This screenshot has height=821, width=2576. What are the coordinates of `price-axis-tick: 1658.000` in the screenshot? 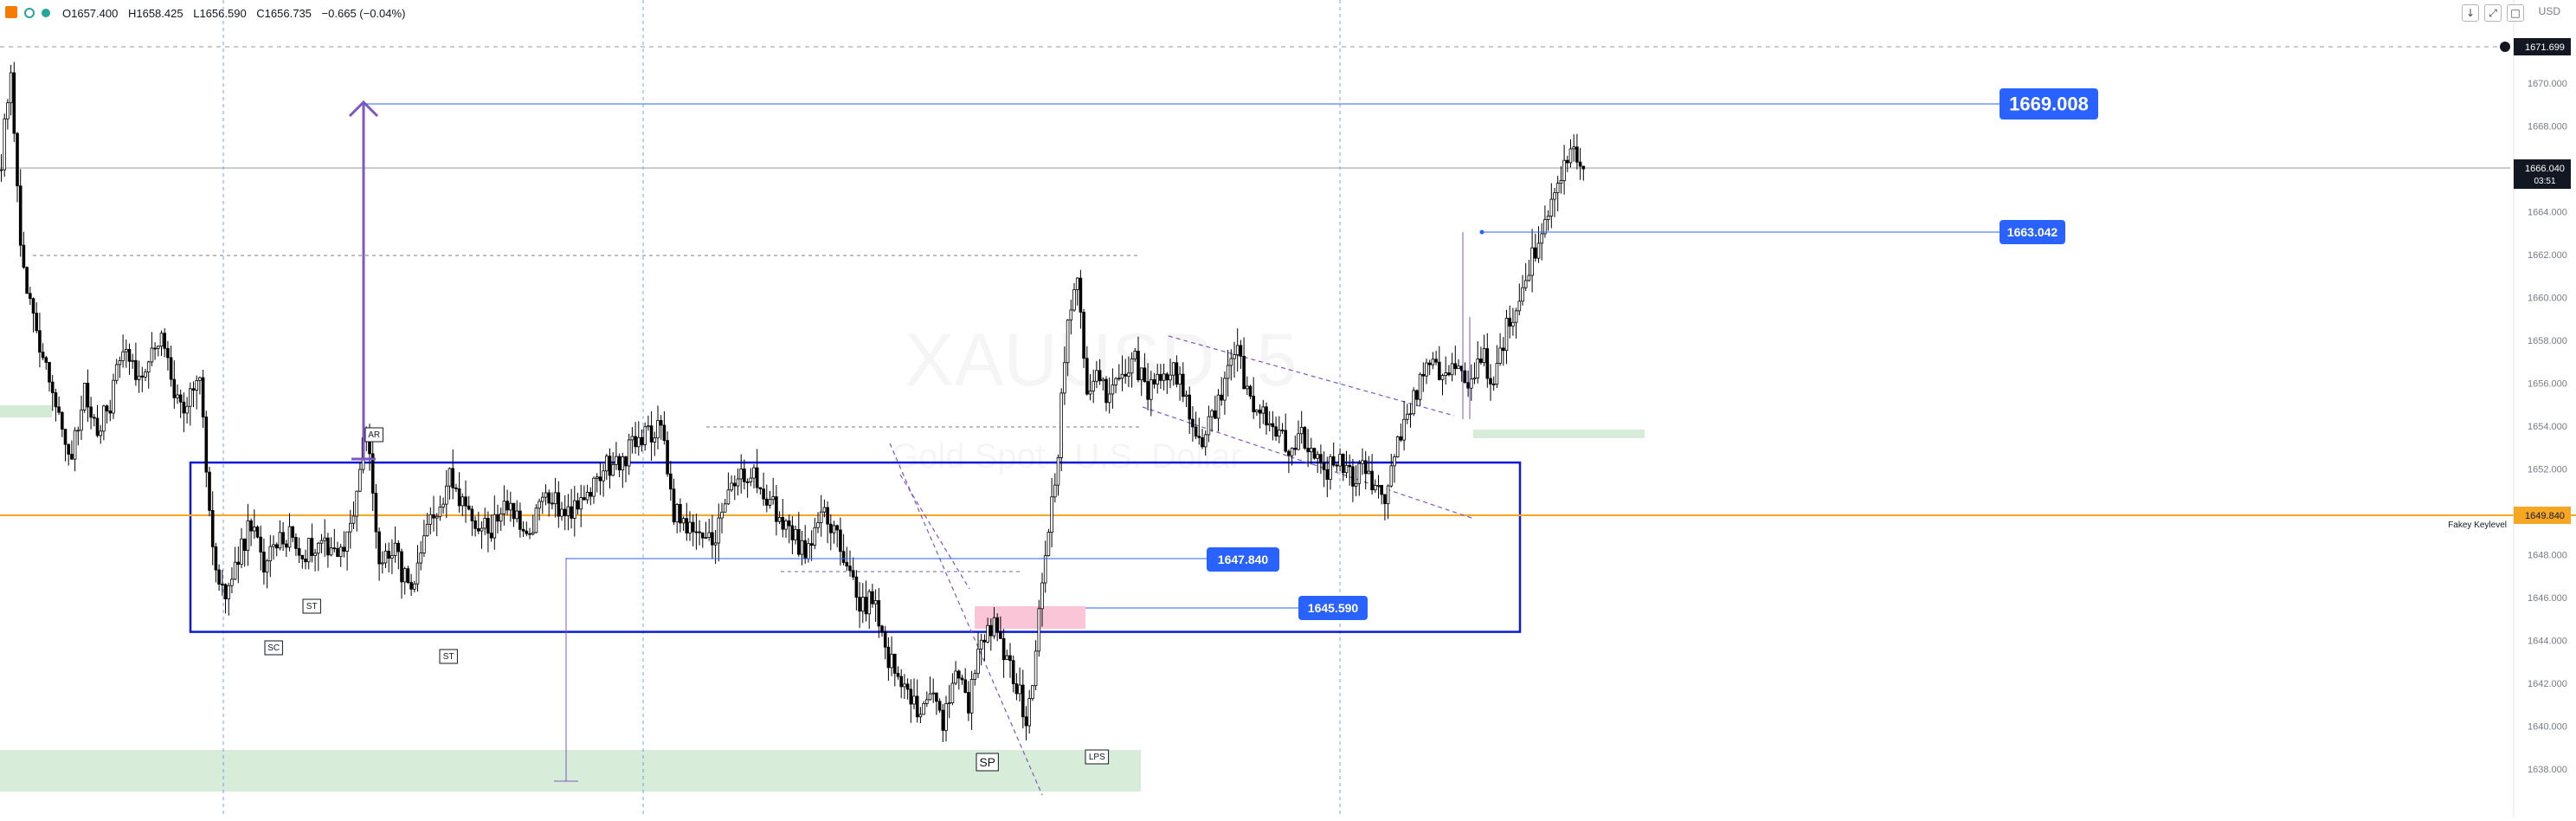 It's located at (2547, 341).